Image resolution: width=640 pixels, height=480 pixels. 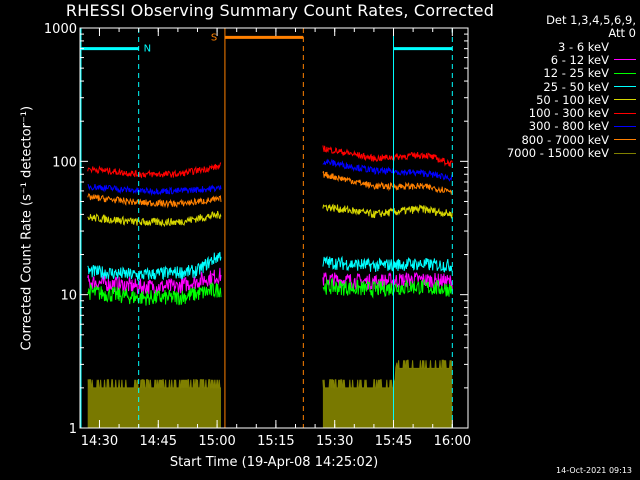 I want to click on y-tick-label: 1, so click(x=73, y=429).